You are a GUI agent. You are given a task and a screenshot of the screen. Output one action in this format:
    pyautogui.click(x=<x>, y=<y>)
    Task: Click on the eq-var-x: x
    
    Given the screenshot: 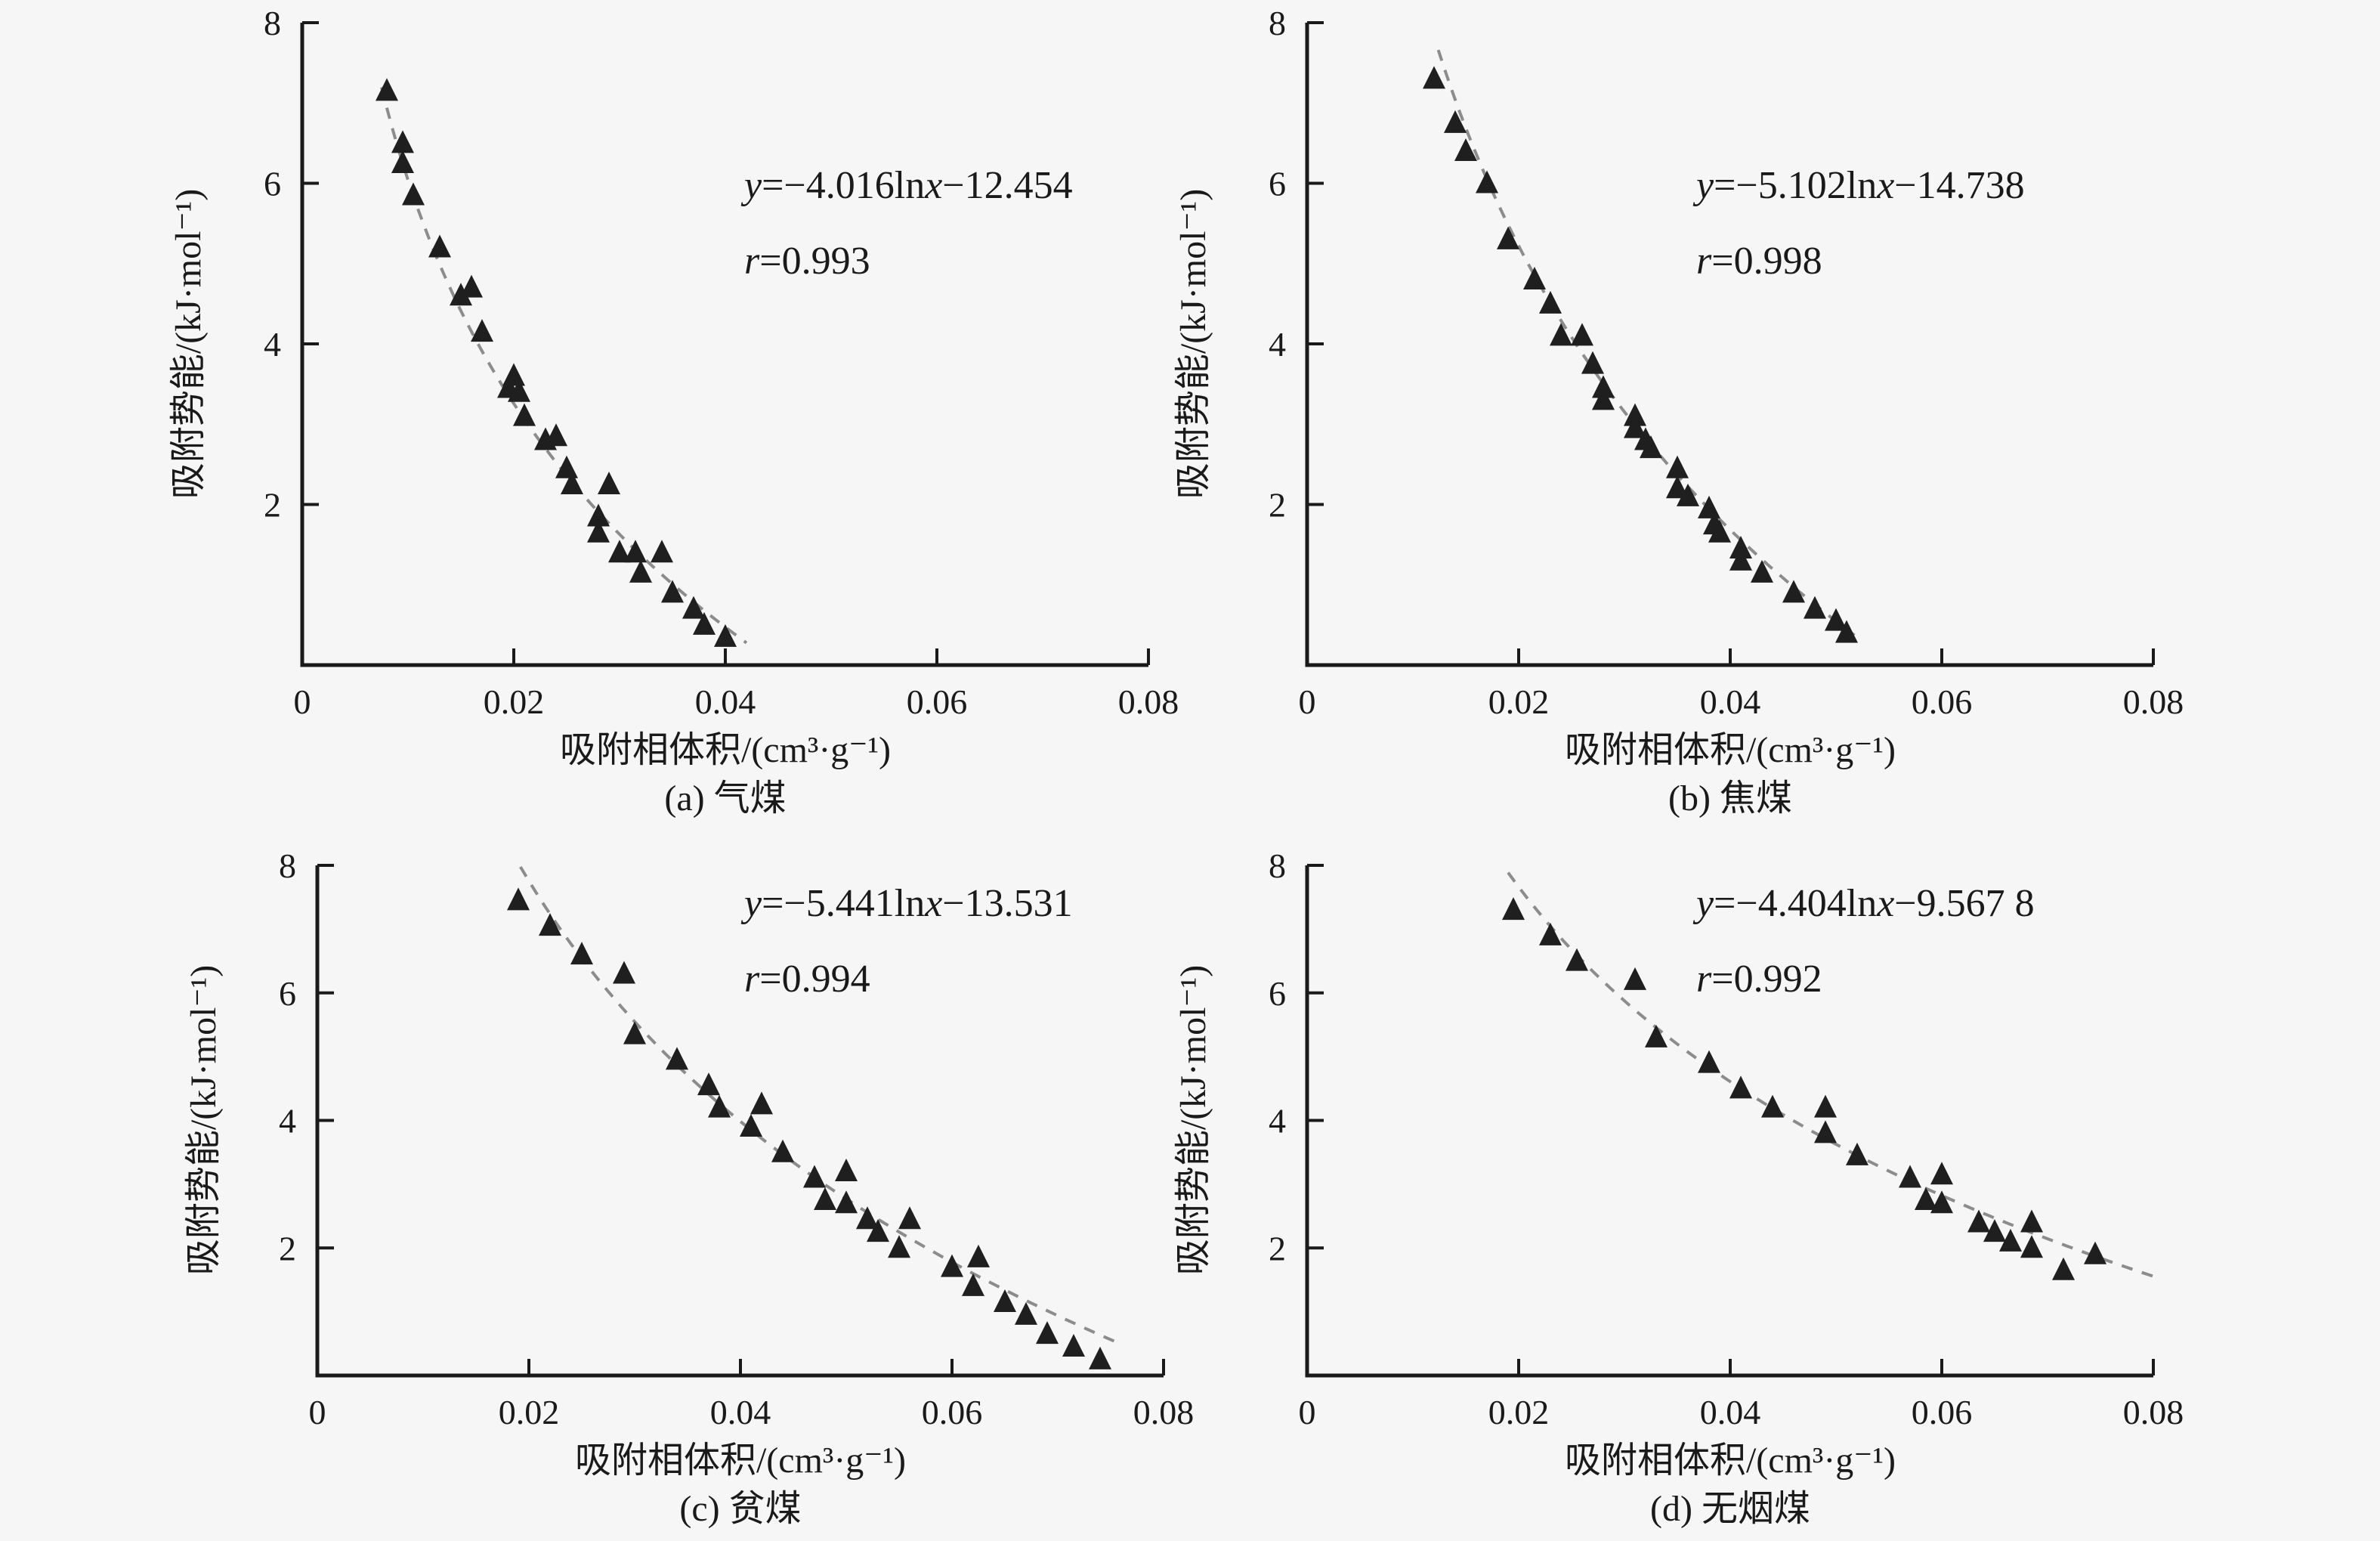 What is the action you would take?
    pyautogui.click(x=933, y=185)
    